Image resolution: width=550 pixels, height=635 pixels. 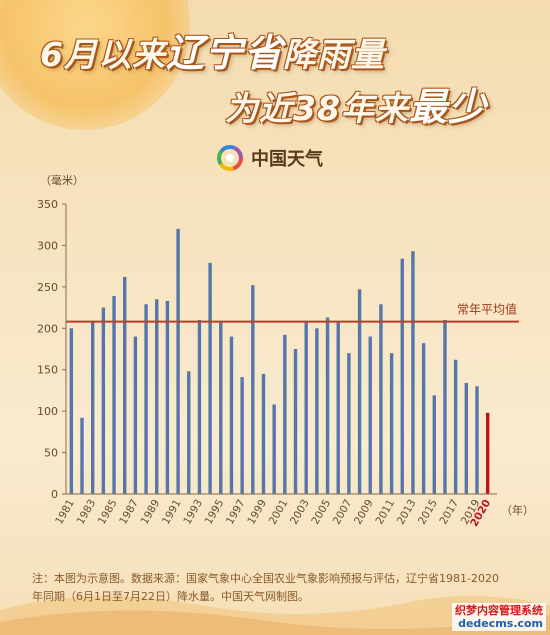 I want to click on bar-2004, so click(x=317, y=411).